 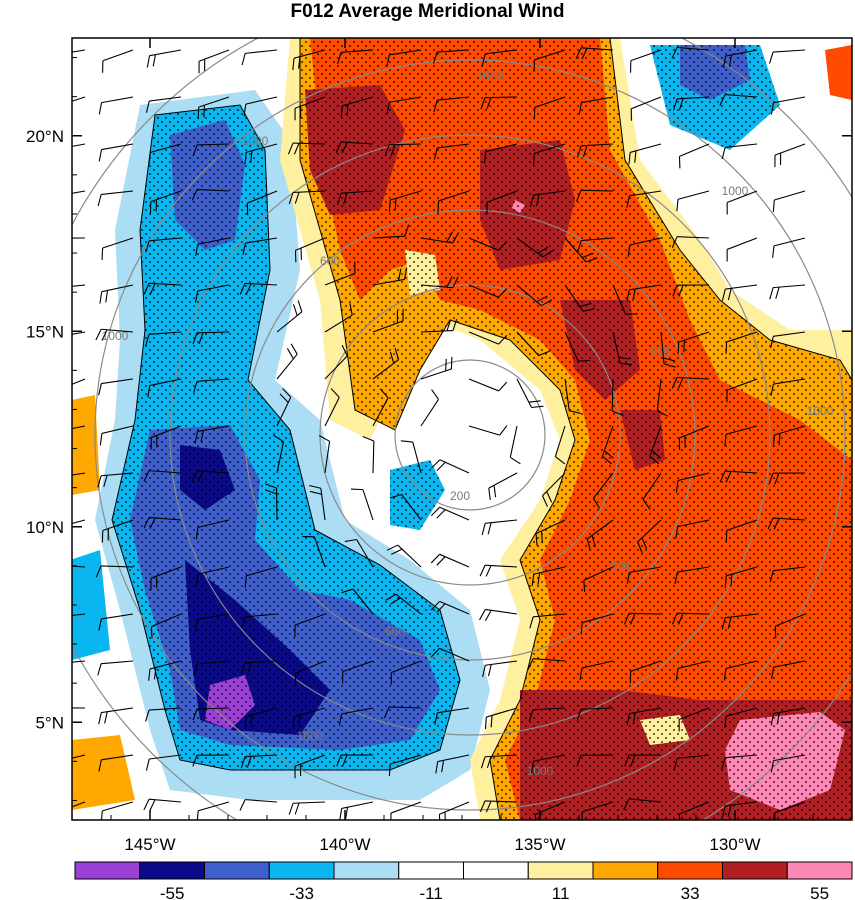 What do you see at coordinates (660, 351) in the screenshot?
I see `range-ring-label: 600` at bounding box center [660, 351].